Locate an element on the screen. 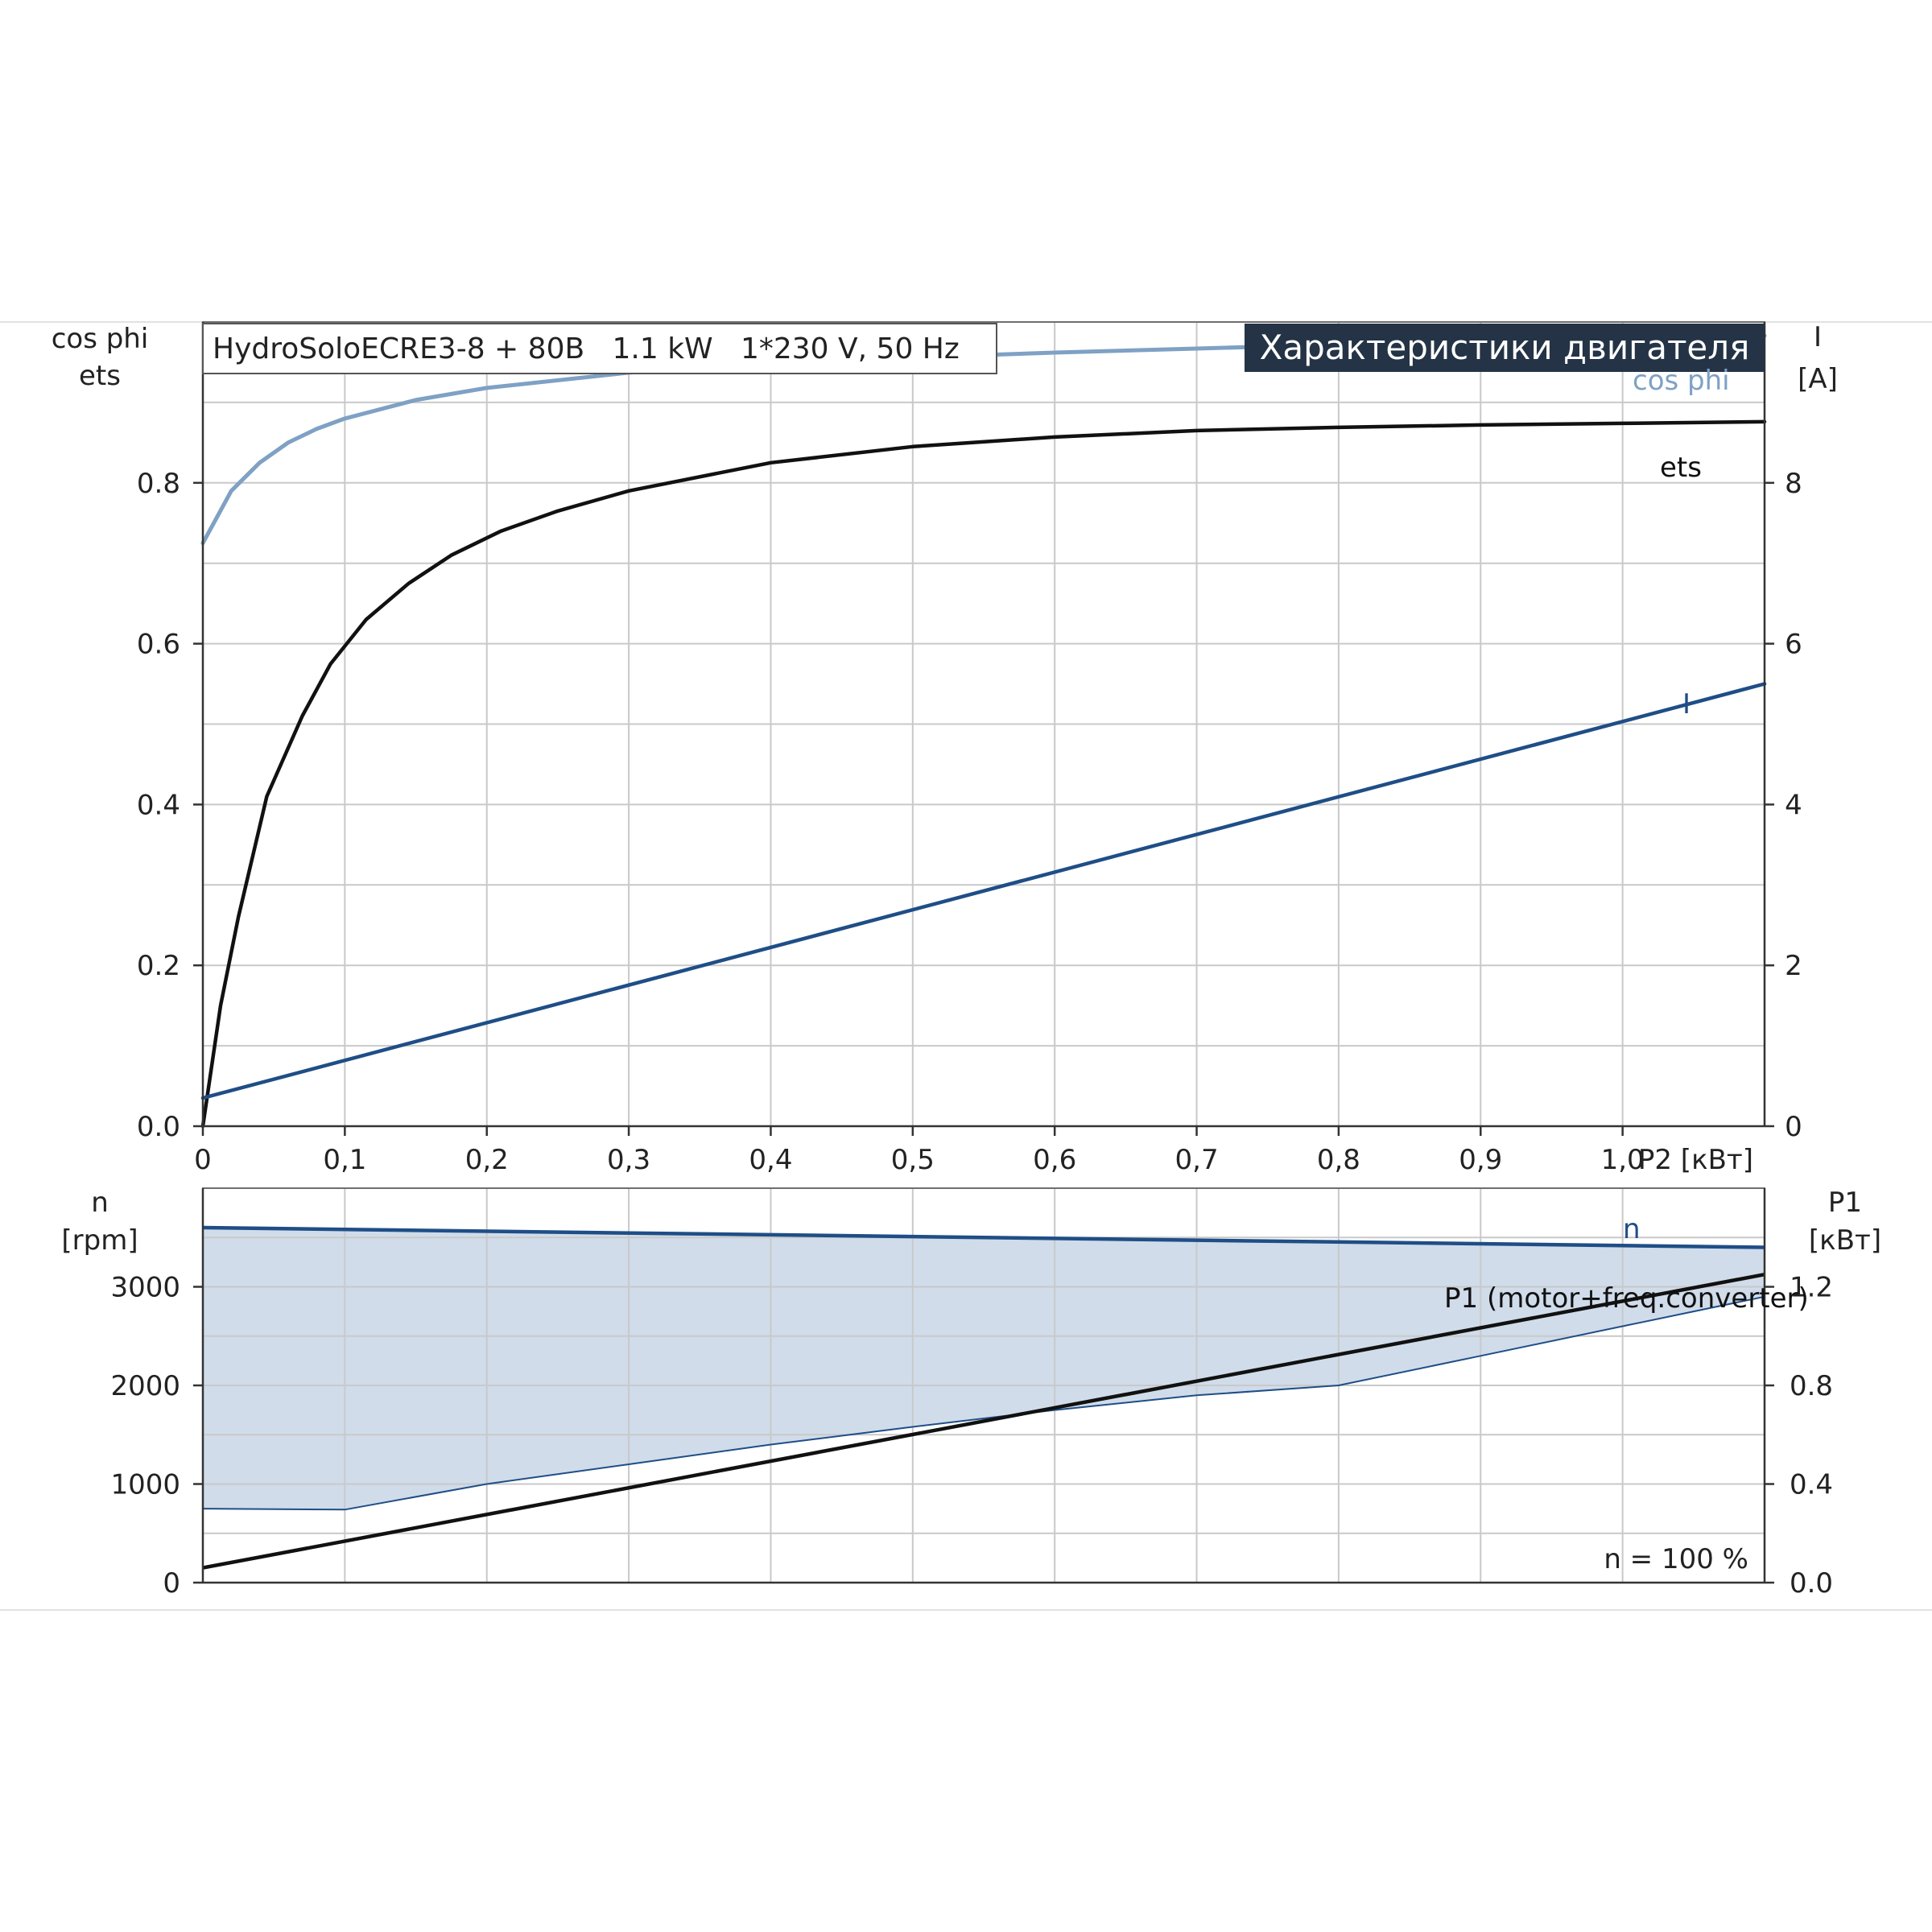 This screenshot has height=1932, width=1932. lower-left-axis-label-line2: [rpm] is located at coordinates (99, 1240).